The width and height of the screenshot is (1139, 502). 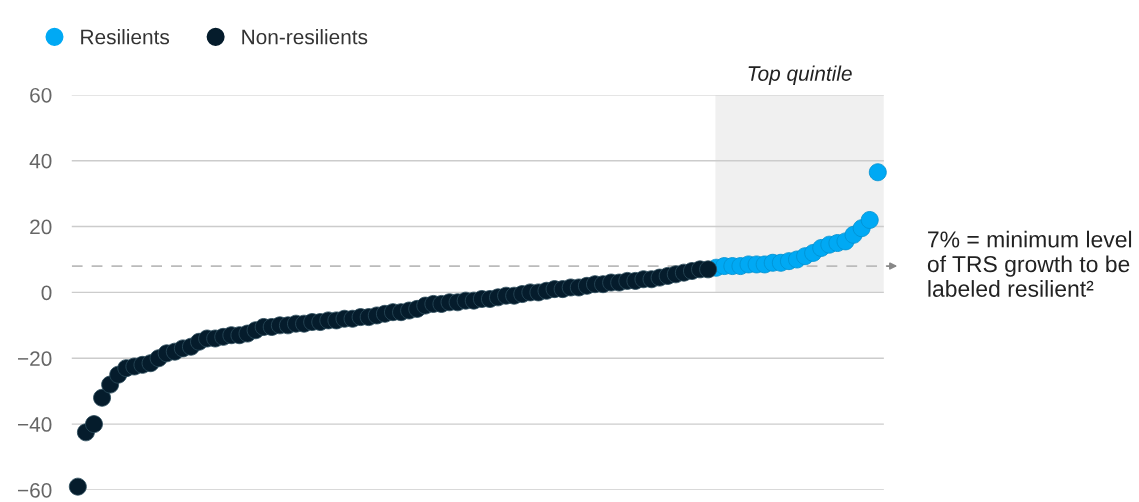 I want to click on legend-label: Resilients, so click(x=125, y=37).